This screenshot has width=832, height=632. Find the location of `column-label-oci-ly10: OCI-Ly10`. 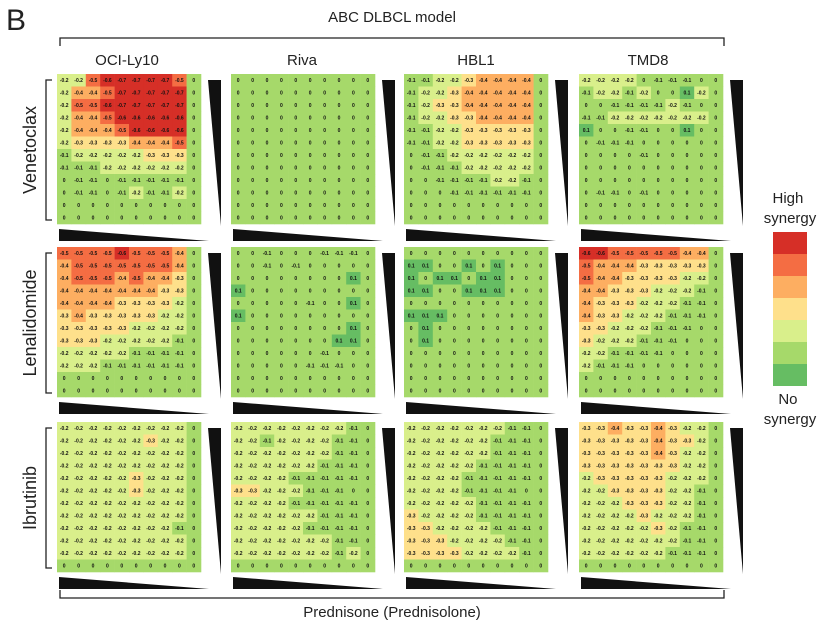

column-label-oci-ly10: OCI-Ly10 is located at coordinates (127, 60).